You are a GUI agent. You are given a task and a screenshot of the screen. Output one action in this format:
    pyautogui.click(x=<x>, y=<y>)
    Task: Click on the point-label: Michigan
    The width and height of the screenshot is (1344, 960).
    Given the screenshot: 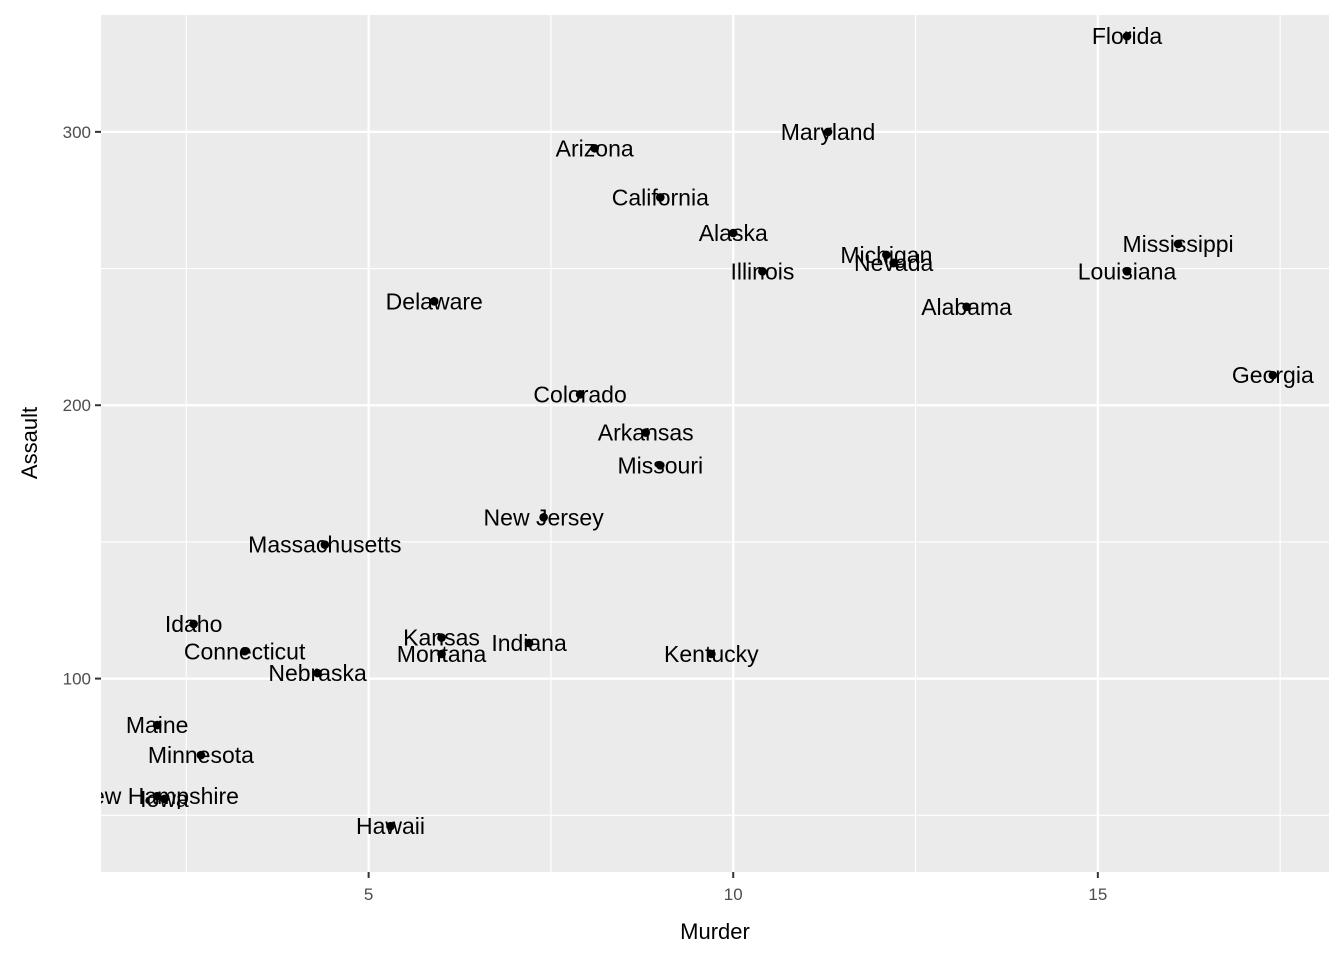 What is the action you would take?
    pyautogui.click(x=886, y=255)
    